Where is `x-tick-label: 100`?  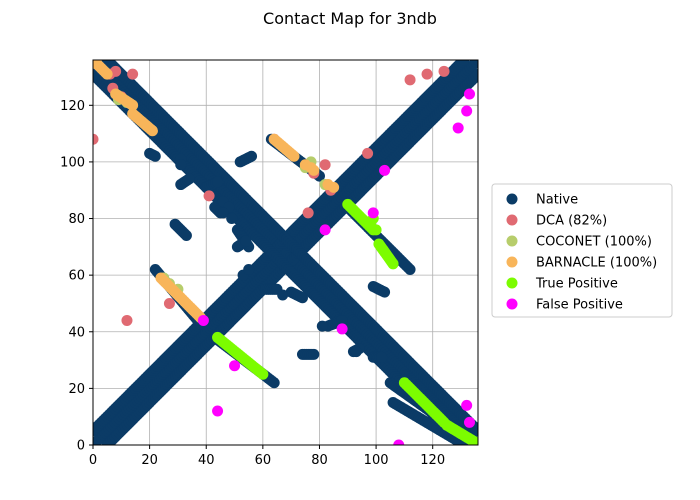 x-tick-label: 100 is located at coordinates (376, 460).